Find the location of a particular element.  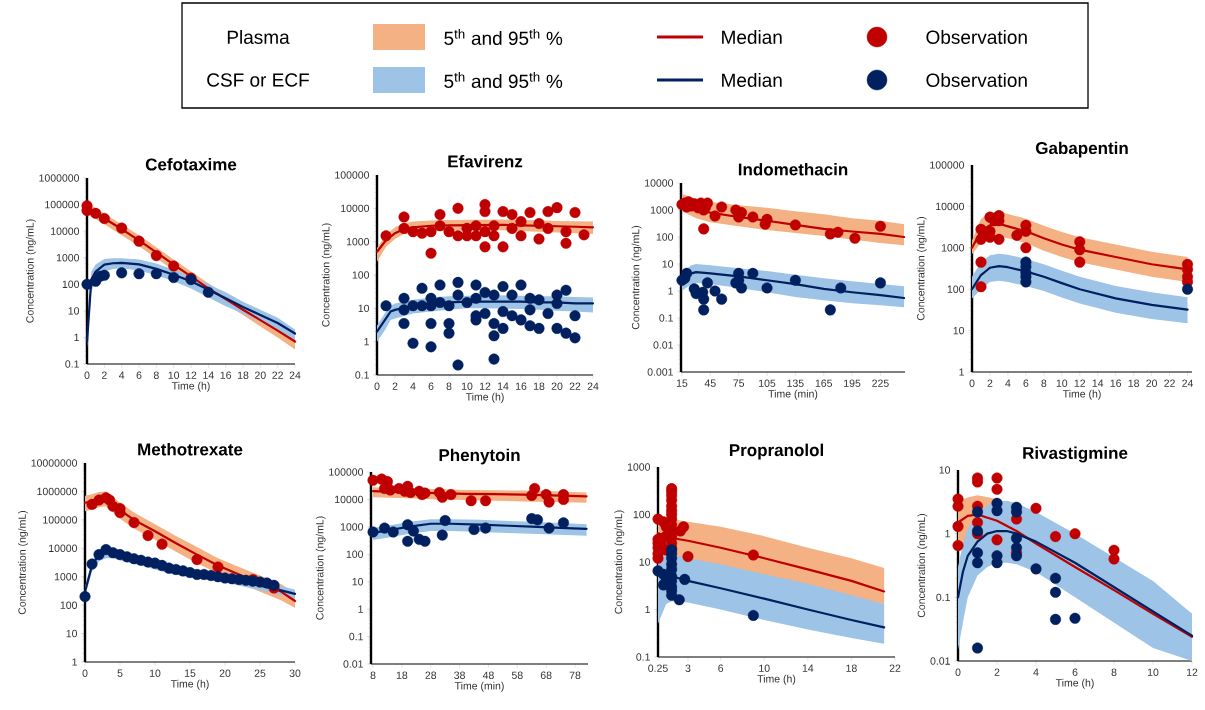

text: Plasma is located at coordinates (258, 37).